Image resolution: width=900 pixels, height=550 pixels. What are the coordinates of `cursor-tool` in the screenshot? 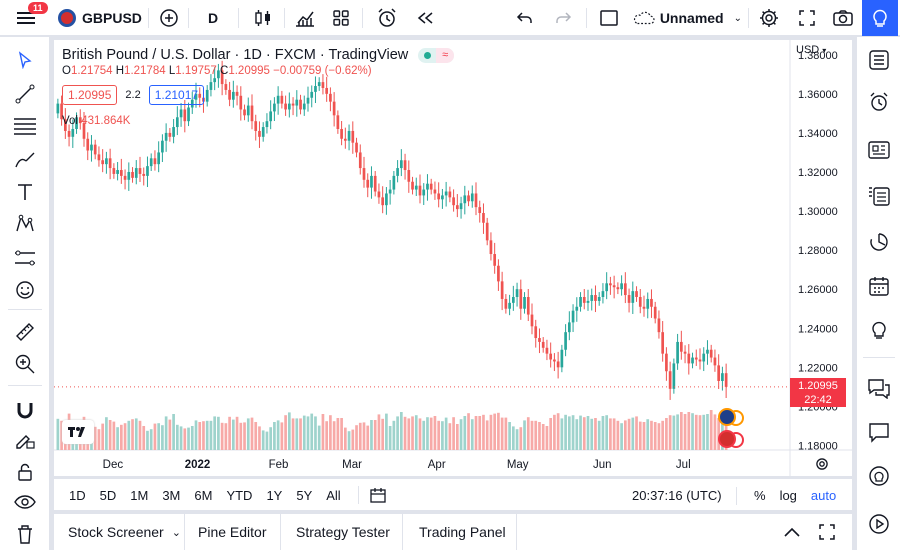 It's located at (25, 60).